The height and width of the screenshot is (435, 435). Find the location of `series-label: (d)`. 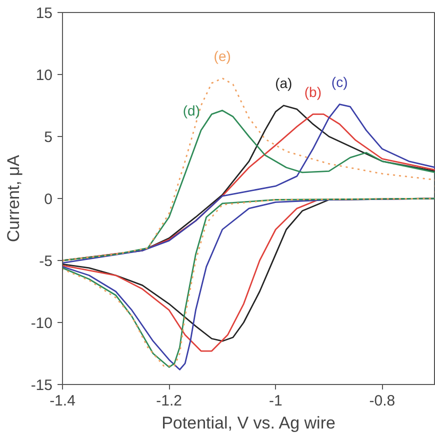

series-label: (d) is located at coordinates (191, 110).